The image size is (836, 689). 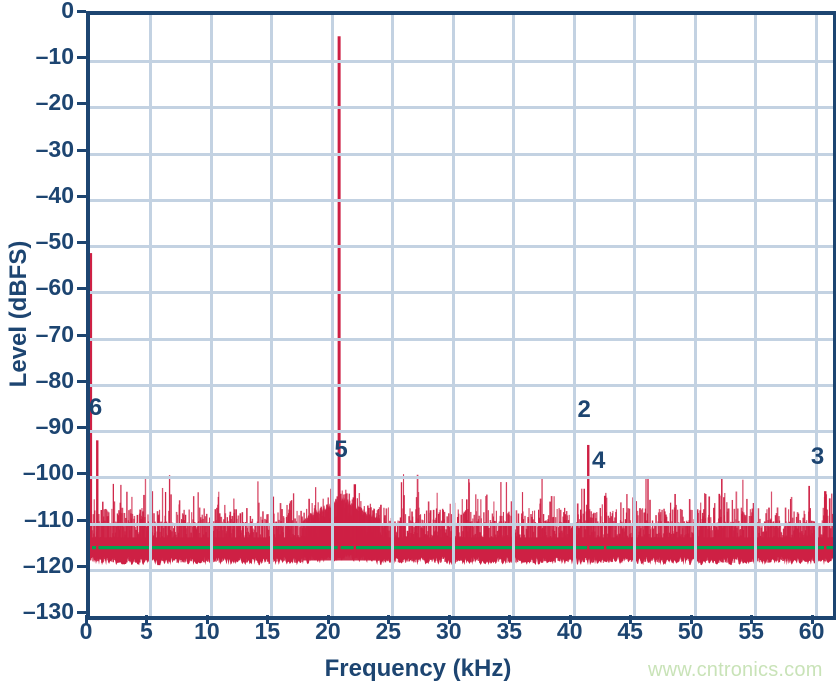 I want to click on peak-label-6: 6, so click(x=95, y=408).